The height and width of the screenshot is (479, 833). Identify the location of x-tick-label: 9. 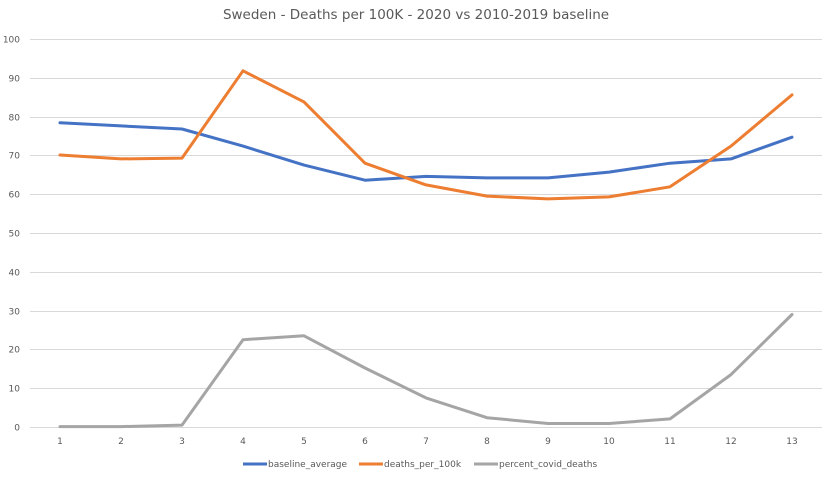
(548, 442).